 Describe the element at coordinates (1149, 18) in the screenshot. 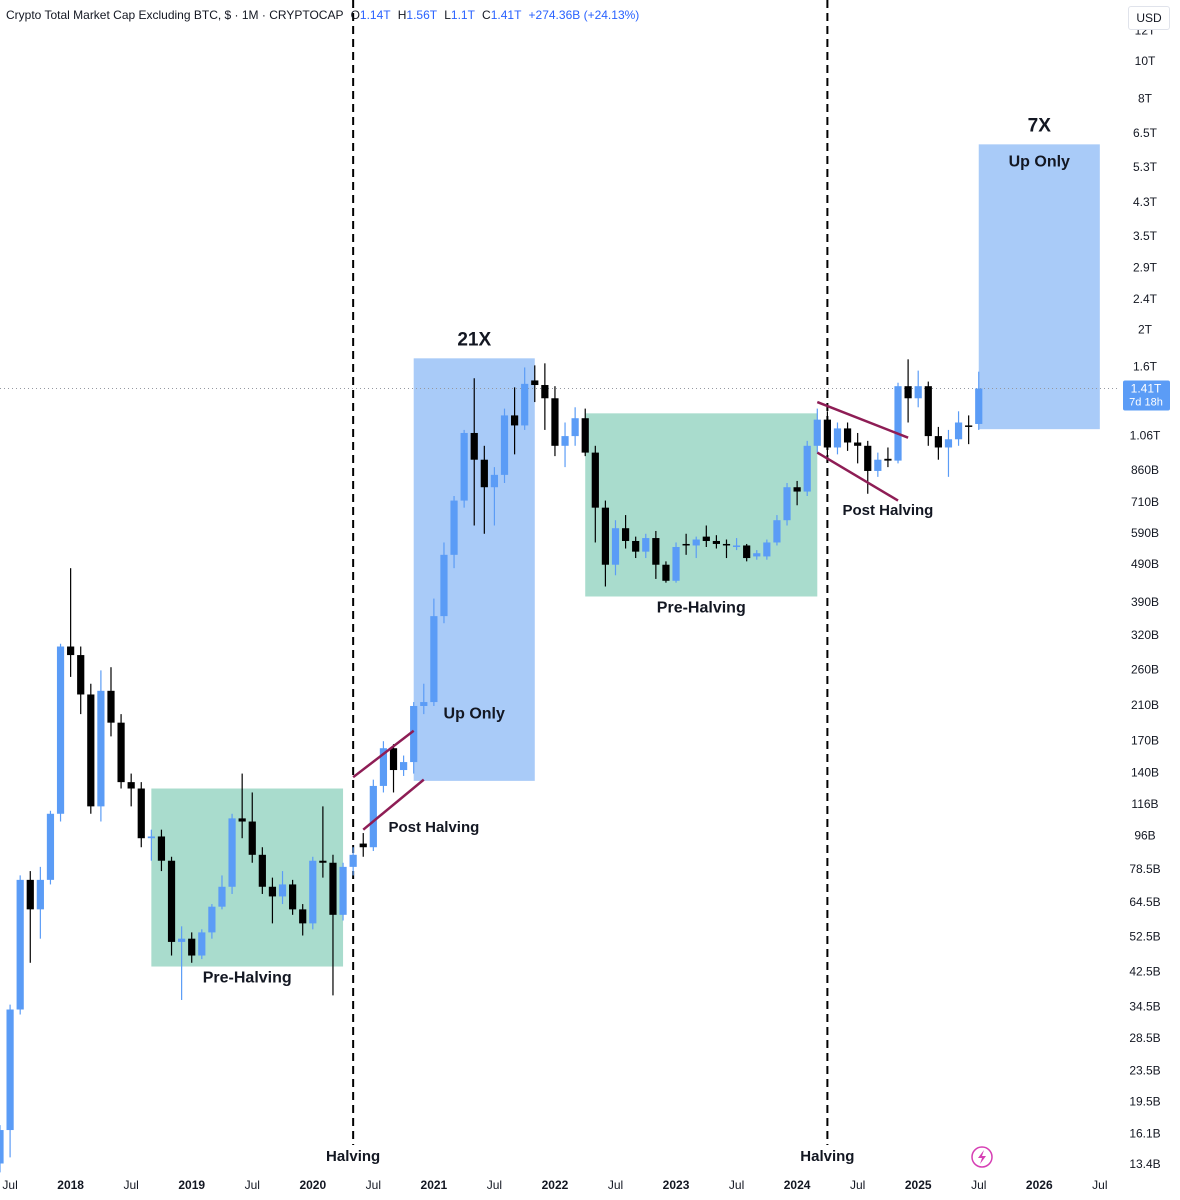

I see `currency-button: USD` at that location.